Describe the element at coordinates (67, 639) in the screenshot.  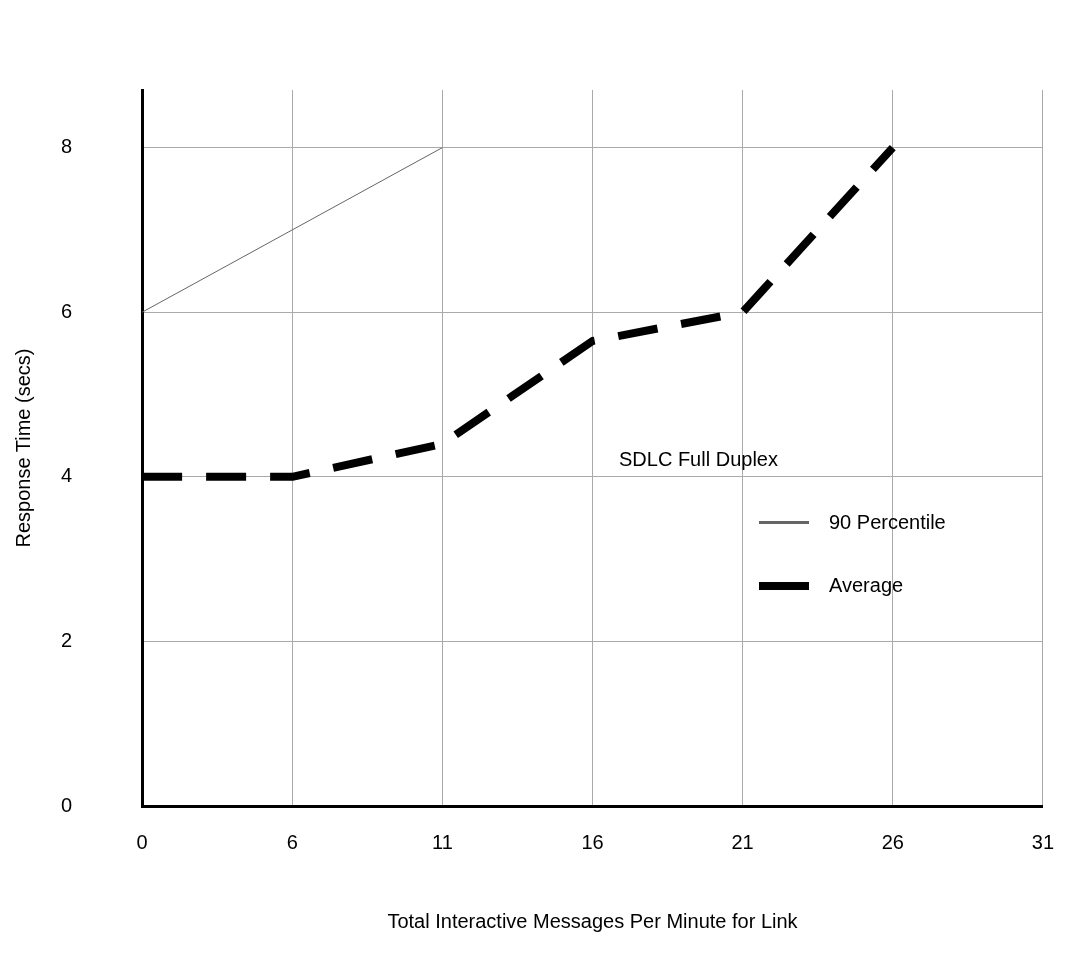
I see `y-tick-label: 2` at that location.